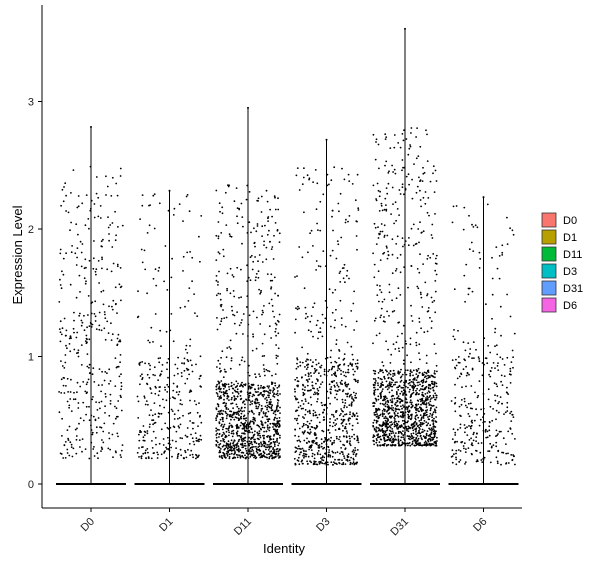  What do you see at coordinates (570, 306) in the screenshot?
I see `legend-label-d6: D6` at bounding box center [570, 306].